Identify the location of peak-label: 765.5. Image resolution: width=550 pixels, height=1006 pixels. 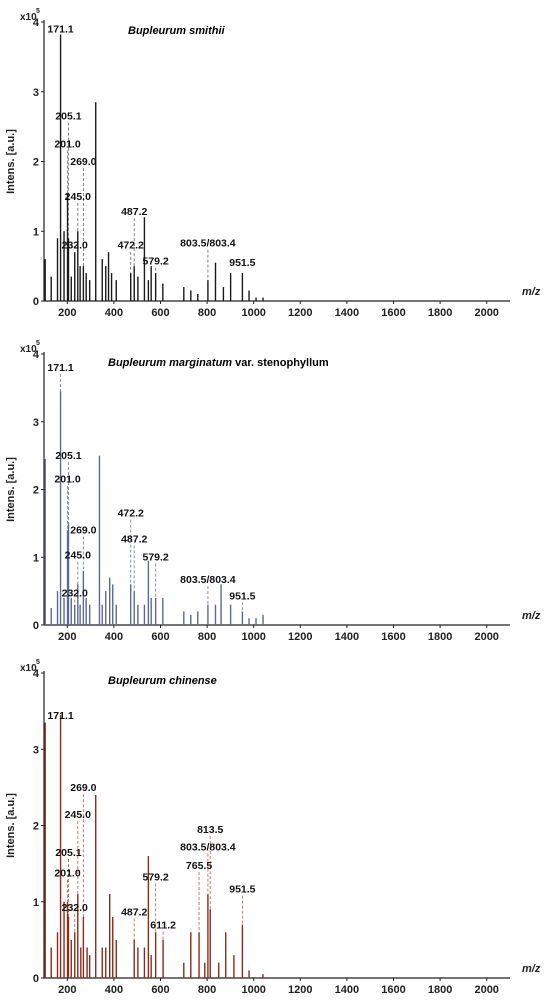
(199, 866).